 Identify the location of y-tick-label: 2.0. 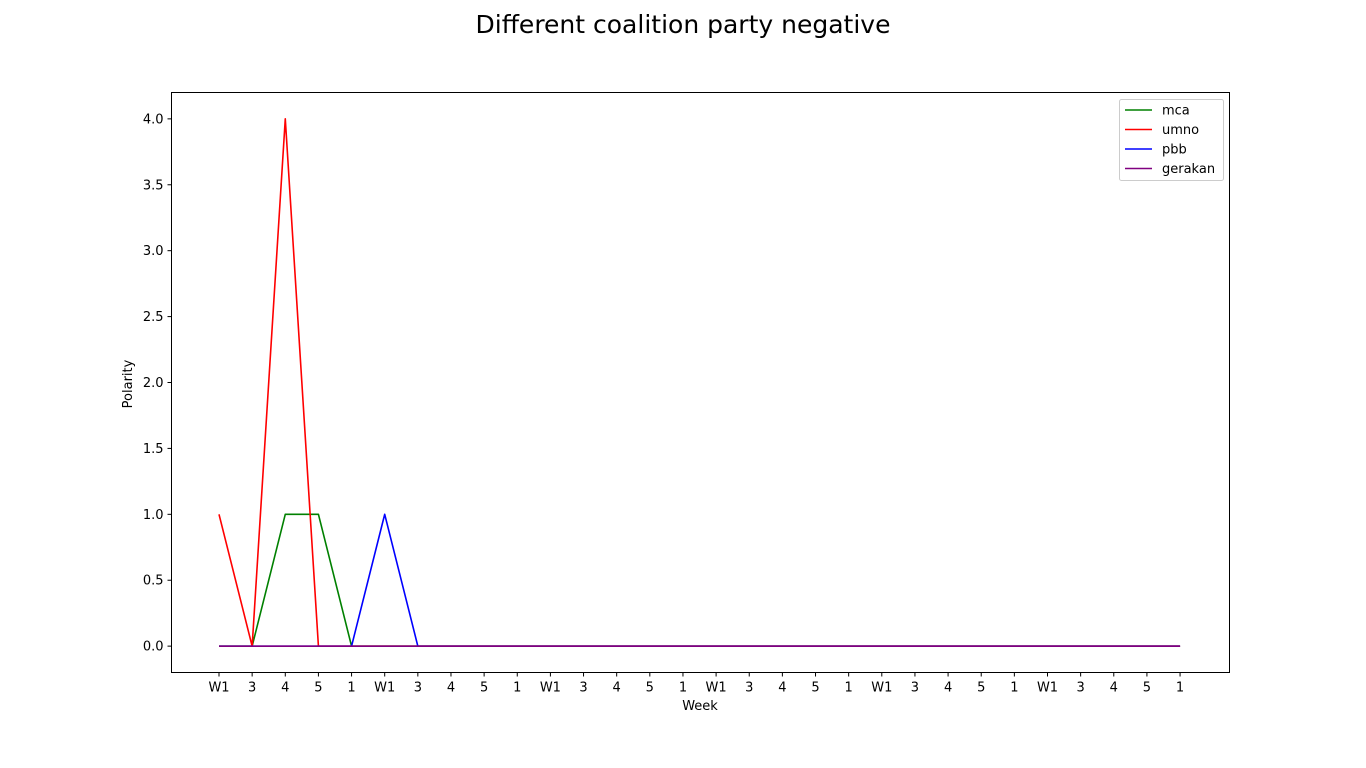
(153, 383).